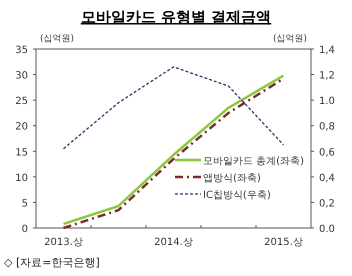  I want to click on y-tick-label: 10, so click(21, 178).